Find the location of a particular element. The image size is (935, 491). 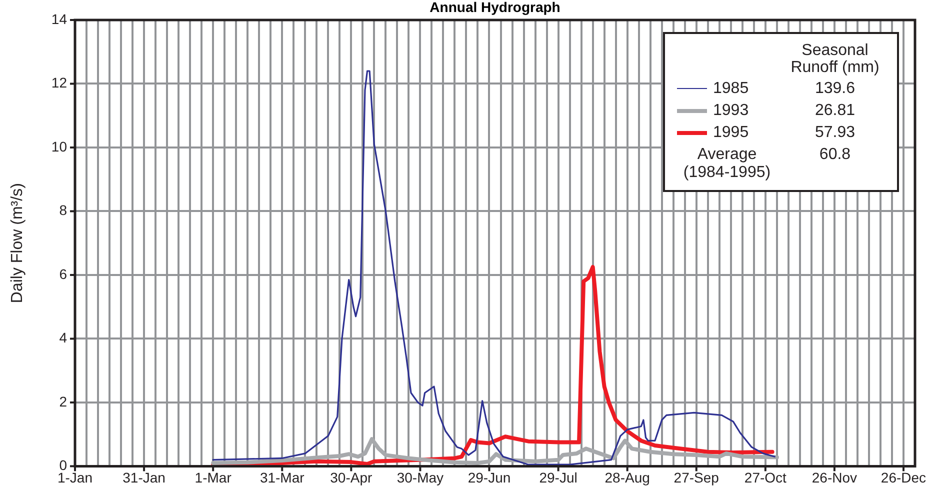

x-tick-label: 26-Dec is located at coordinates (903, 477).